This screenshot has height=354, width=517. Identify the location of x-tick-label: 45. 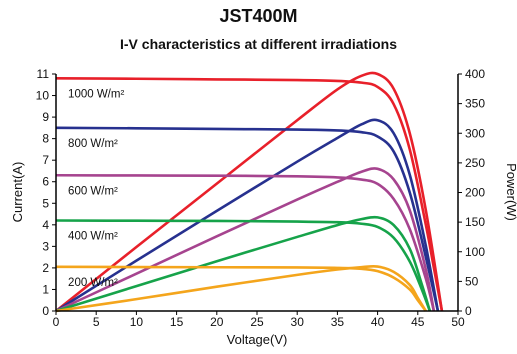
(418, 322).